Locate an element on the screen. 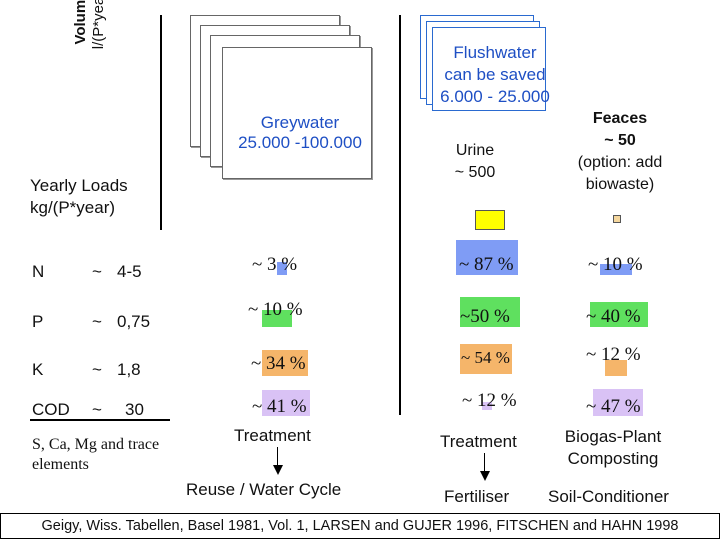 This screenshot has width=720, height=540. row-p-symbol: P is located at coordinates (38, 321).